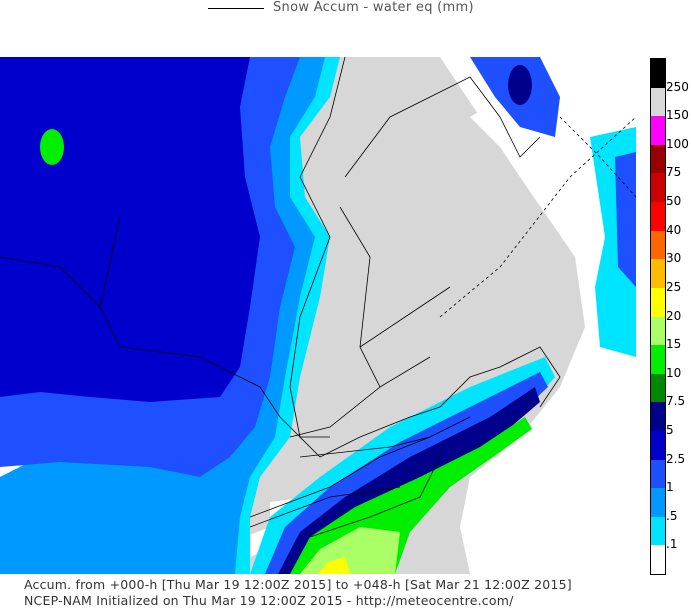 This screenshot has height=610, width=691. Describe the element at coordinates (674, 344) in the screenshot. I see `color-scale-label: 15` at that location.